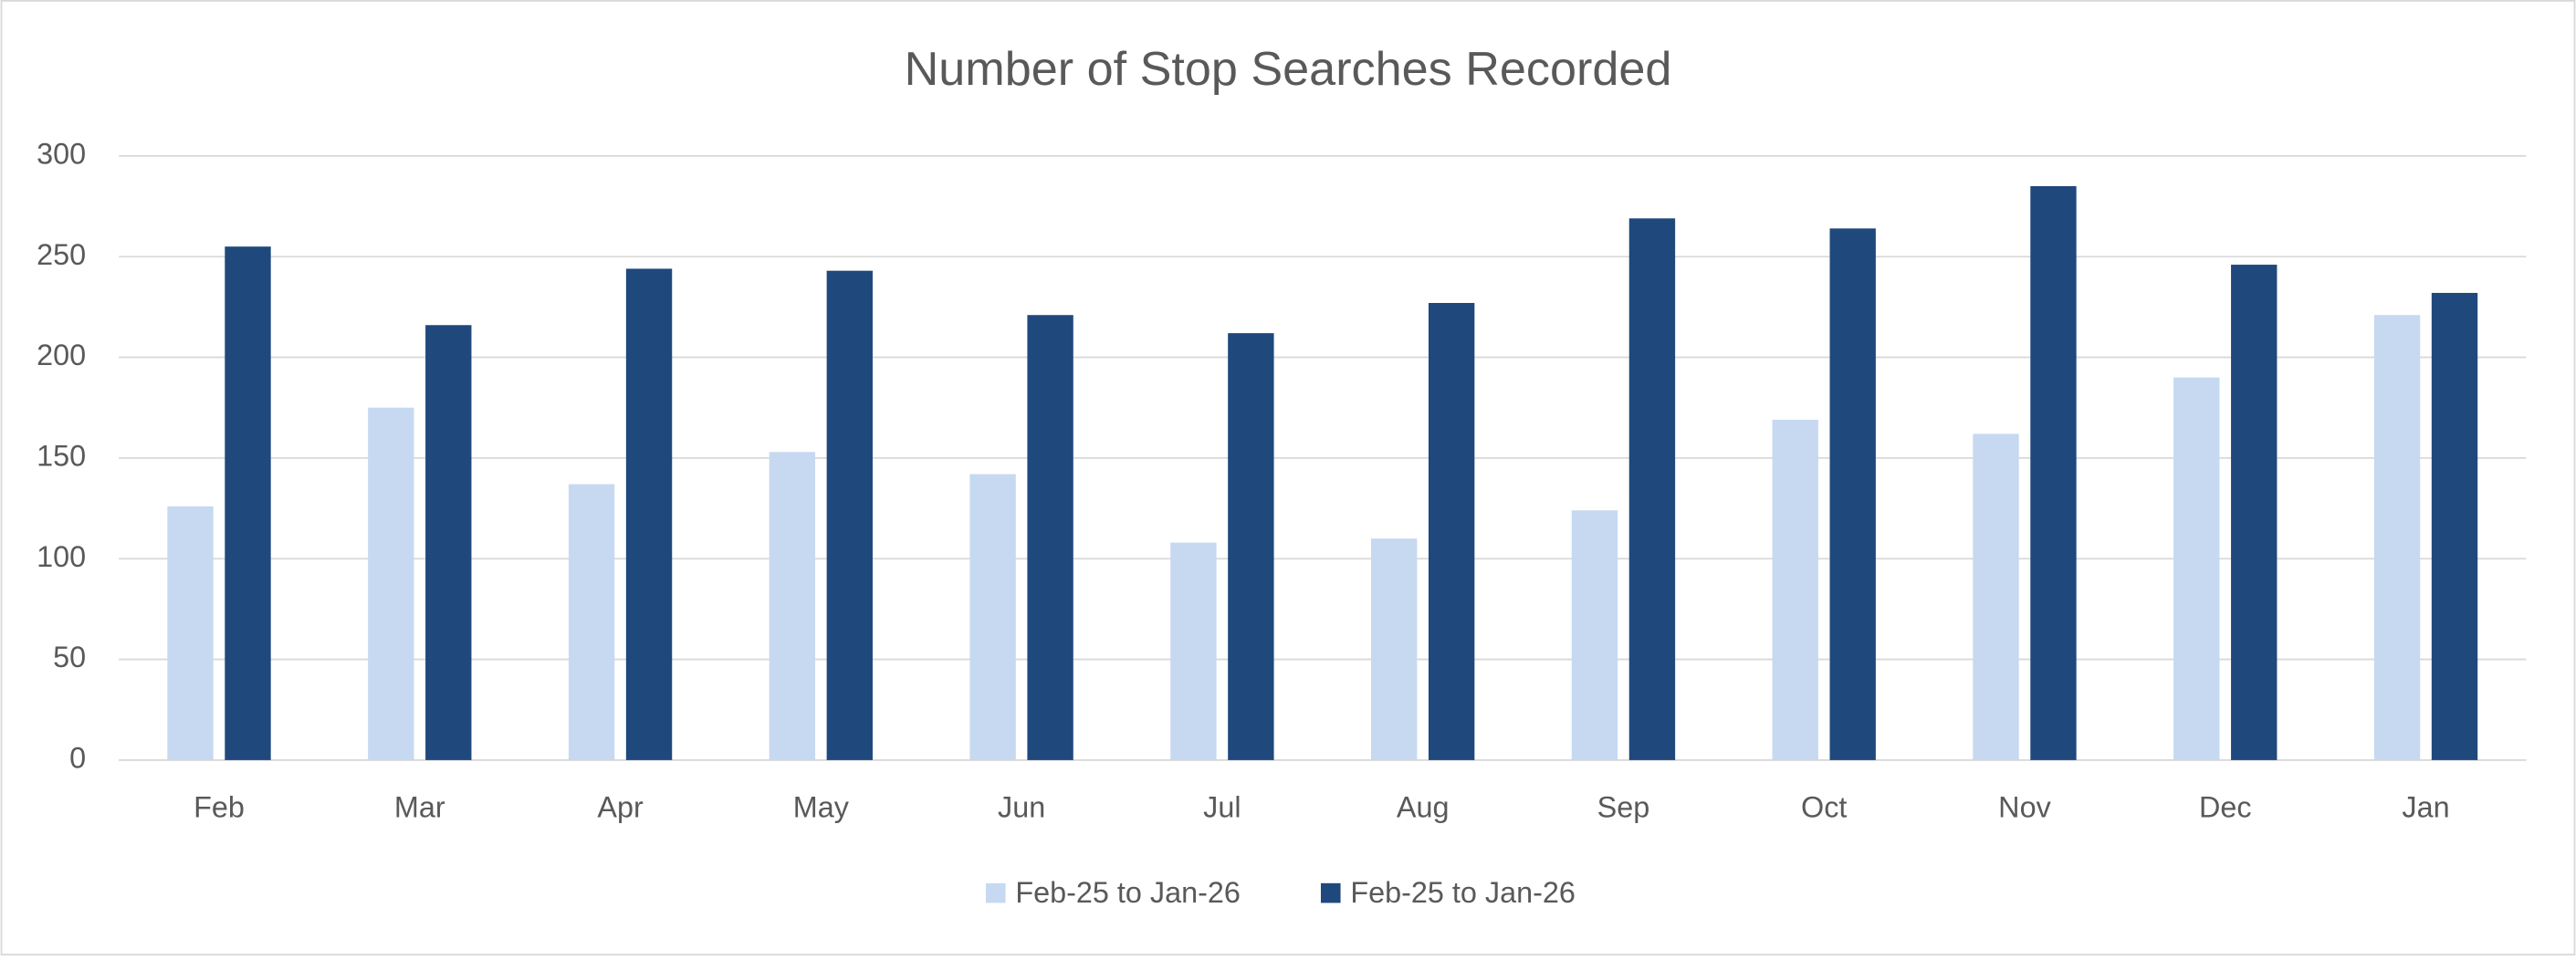 The image size is (2576, 960). What do you see at coordinates (1289, 70) in the screenshot?
I see `chart-title: Number of Stop Searches Recorded` at bounding box center [1289, 70].